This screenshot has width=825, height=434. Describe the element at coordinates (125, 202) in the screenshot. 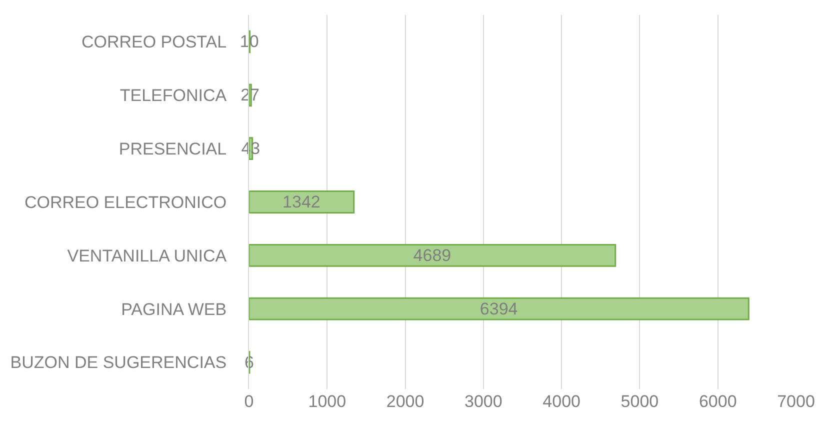

I see `y-tick-label: CORREO ELECTRONICO` at that location.